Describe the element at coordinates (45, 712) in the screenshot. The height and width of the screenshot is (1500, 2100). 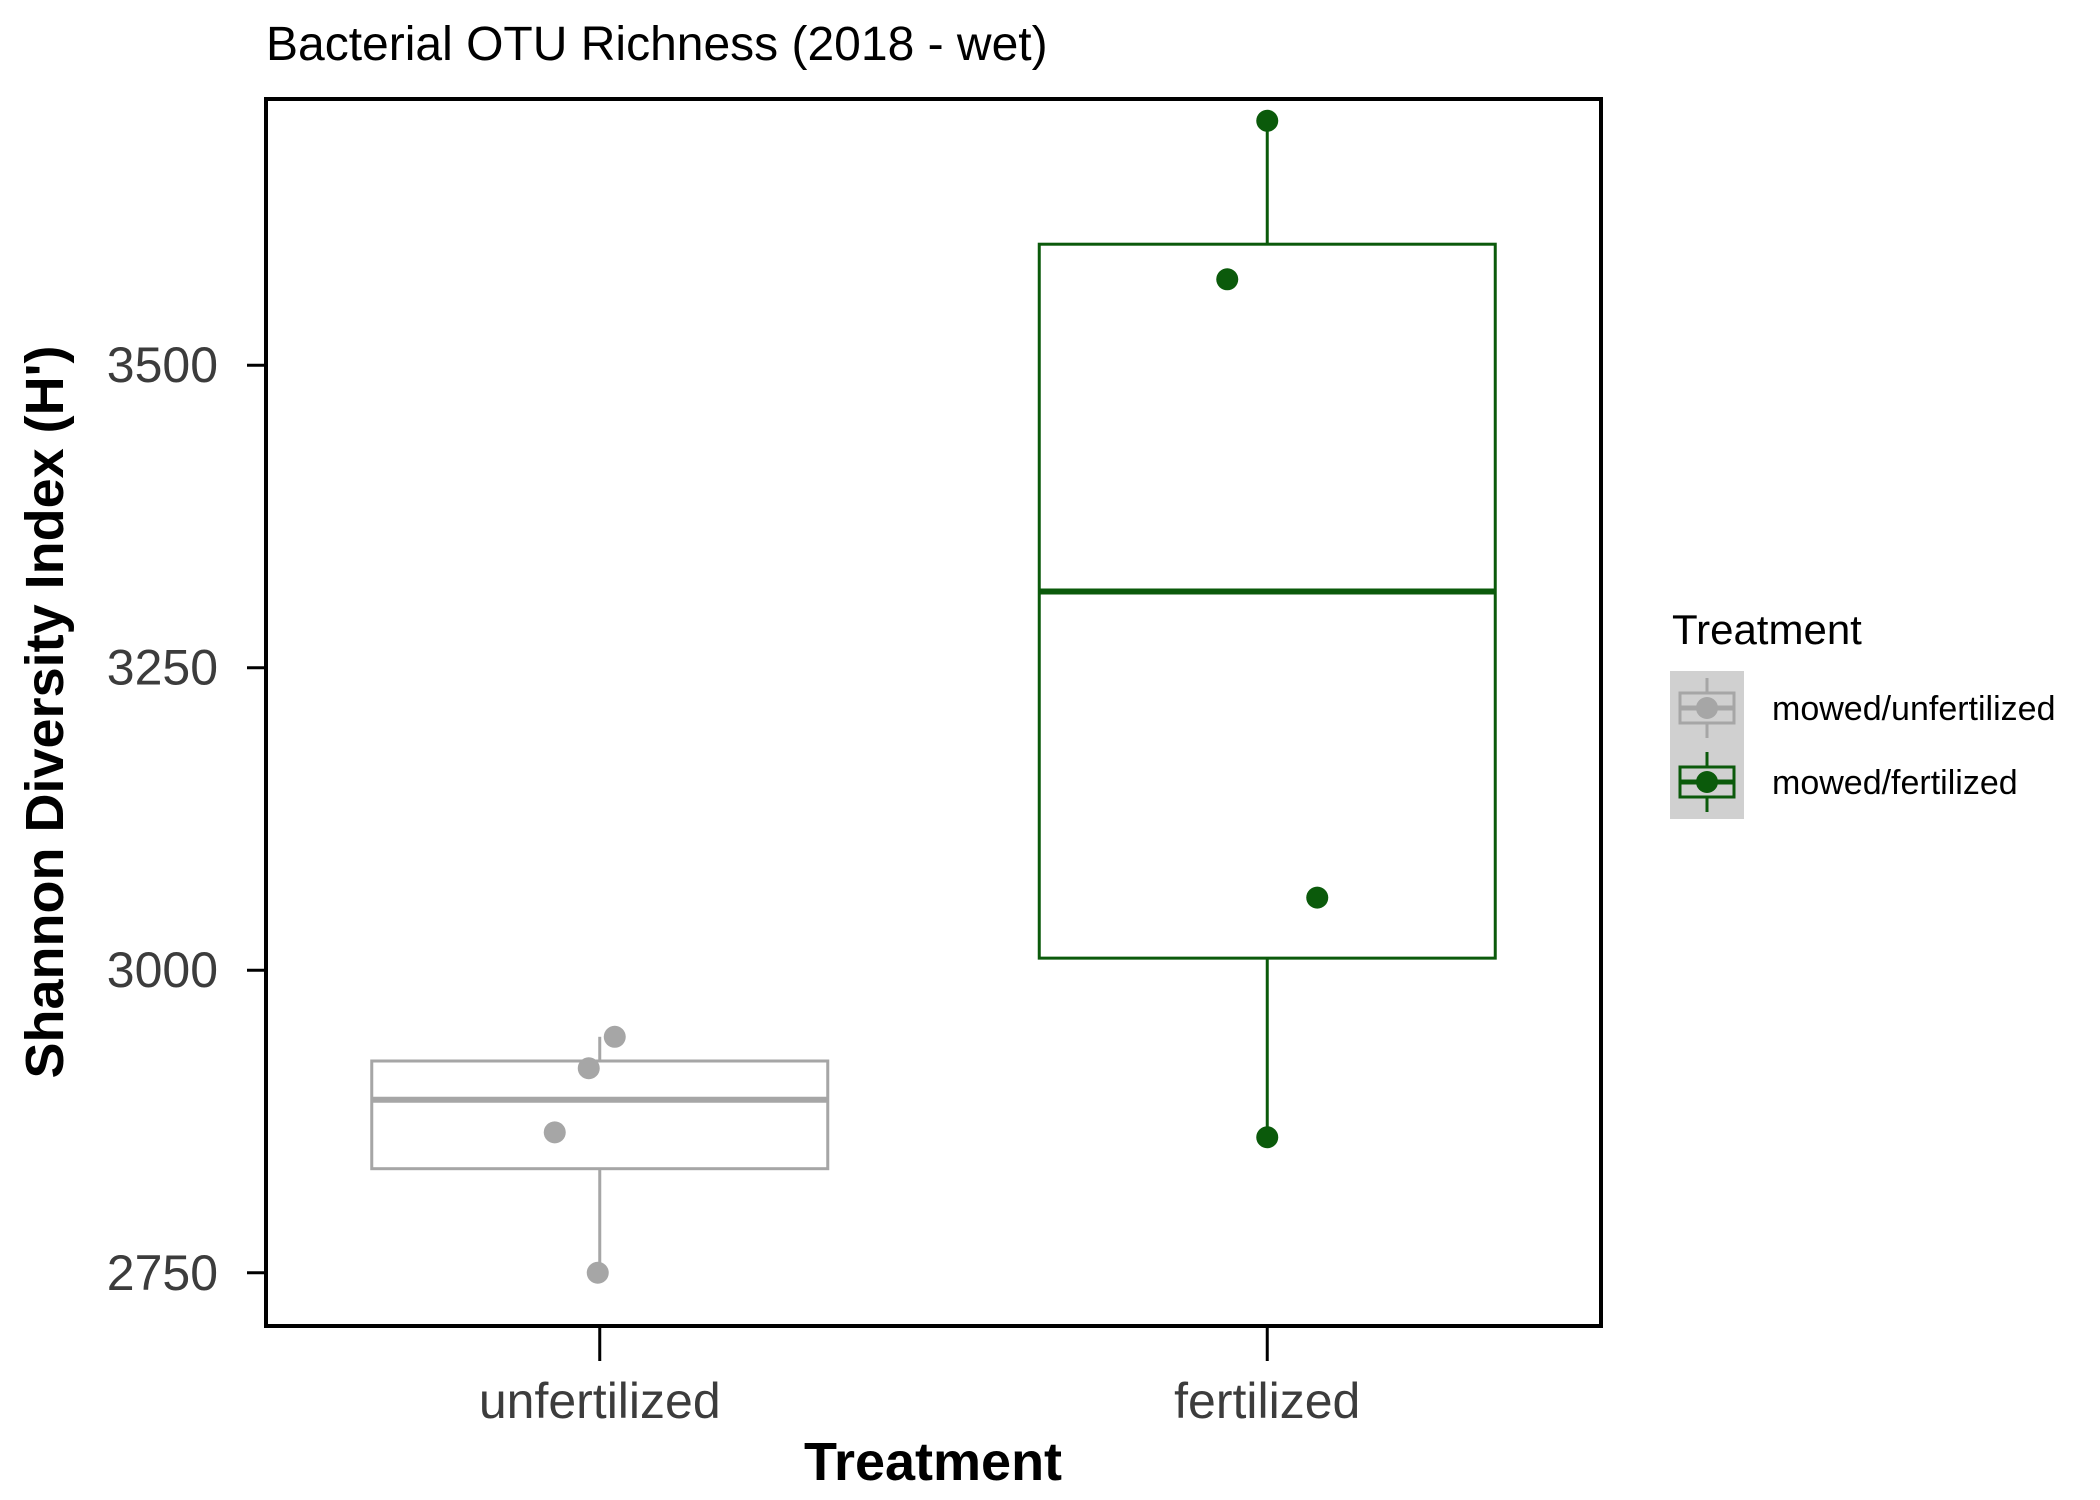
I see `y-axis-title: Shannon Diversity Index (H')` at that location.